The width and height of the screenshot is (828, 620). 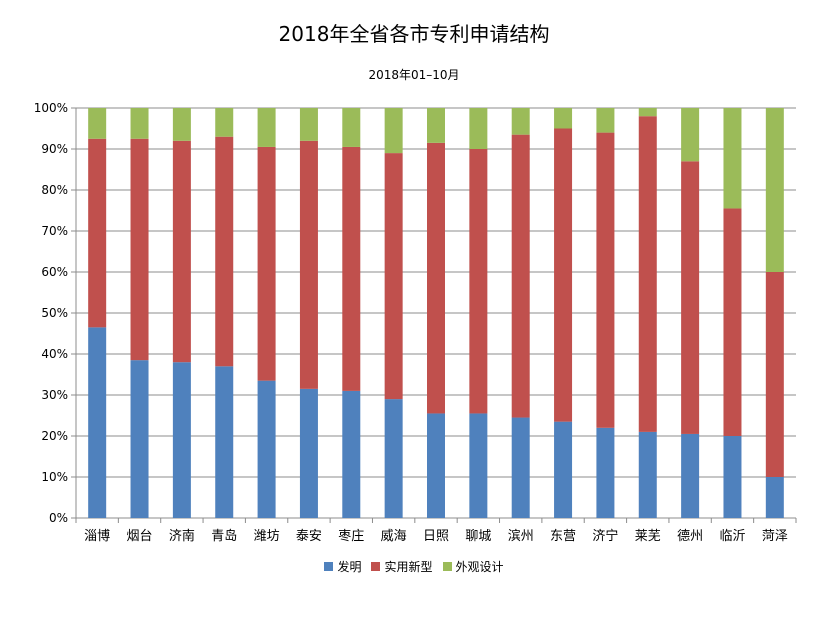 I want to click on x-tick-label: 菏泽, so click(x=775, y=536).